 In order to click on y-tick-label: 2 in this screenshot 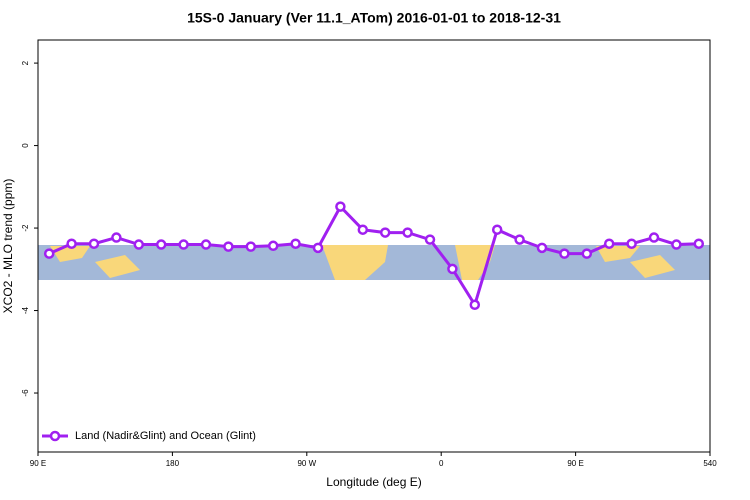, I will do `click(25, 62)`.